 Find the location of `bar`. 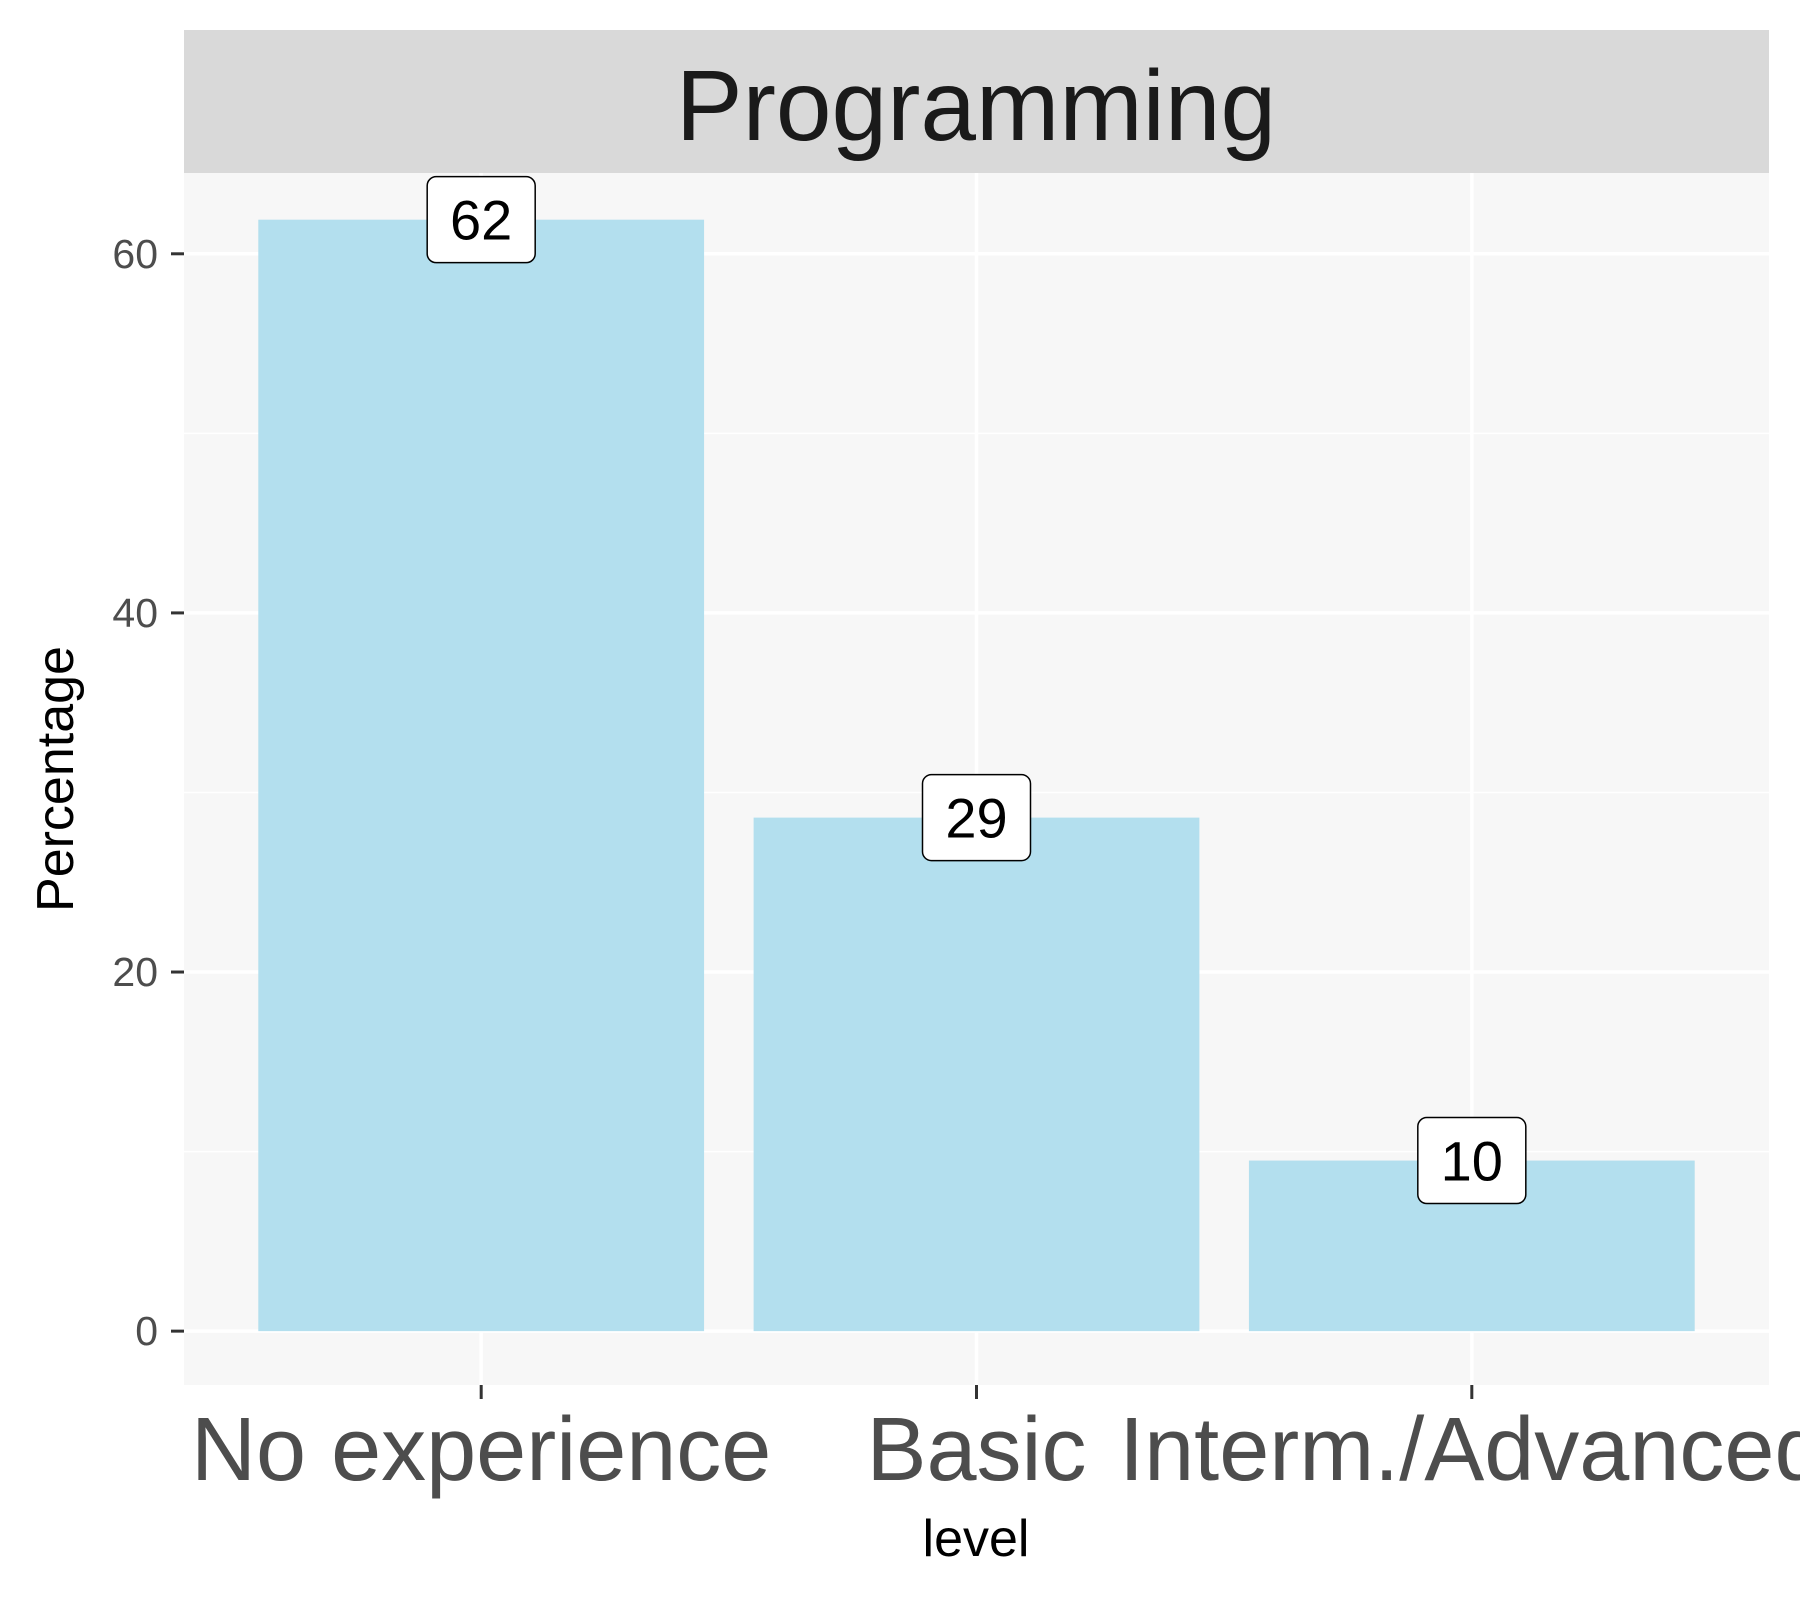

bar is located at coordinates (976, 1074).